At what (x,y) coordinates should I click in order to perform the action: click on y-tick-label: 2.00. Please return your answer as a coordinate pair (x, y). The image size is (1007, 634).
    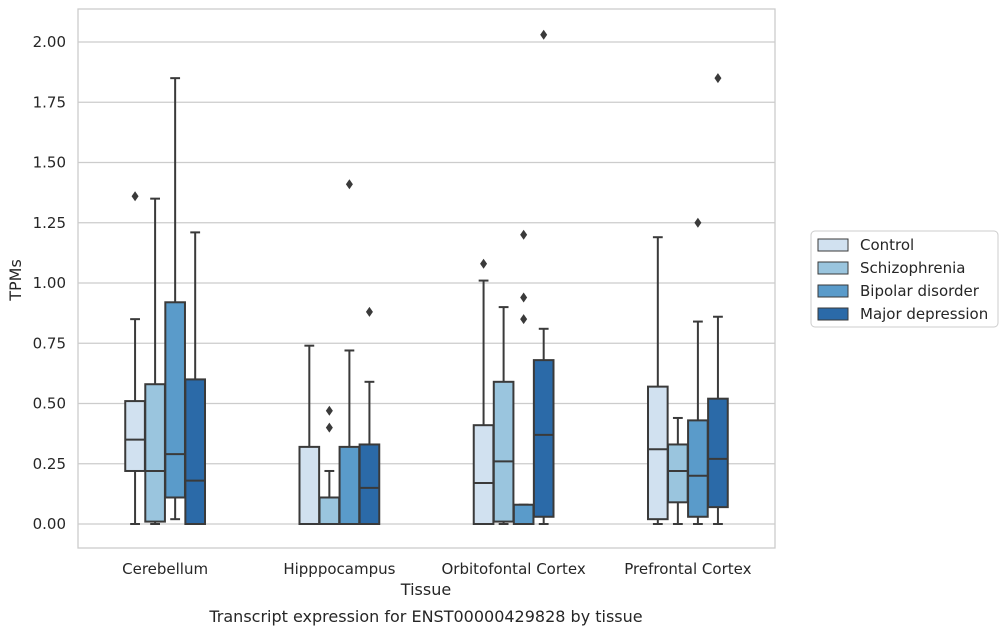
    Looking at the image, I should click on (49, 42).